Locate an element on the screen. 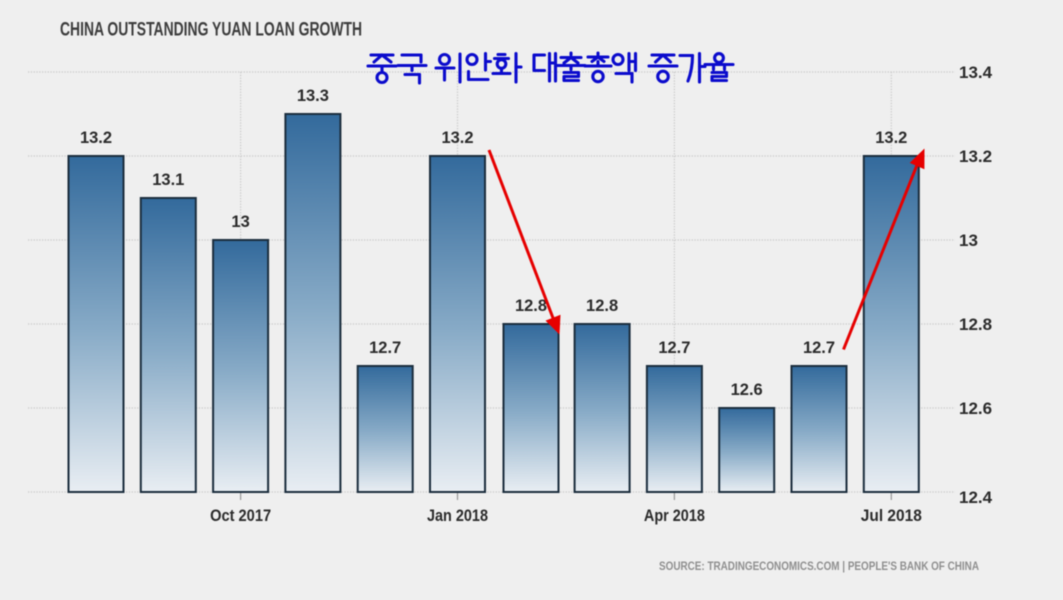  svg-text: 13.3 is located at coordinates (313, 96).